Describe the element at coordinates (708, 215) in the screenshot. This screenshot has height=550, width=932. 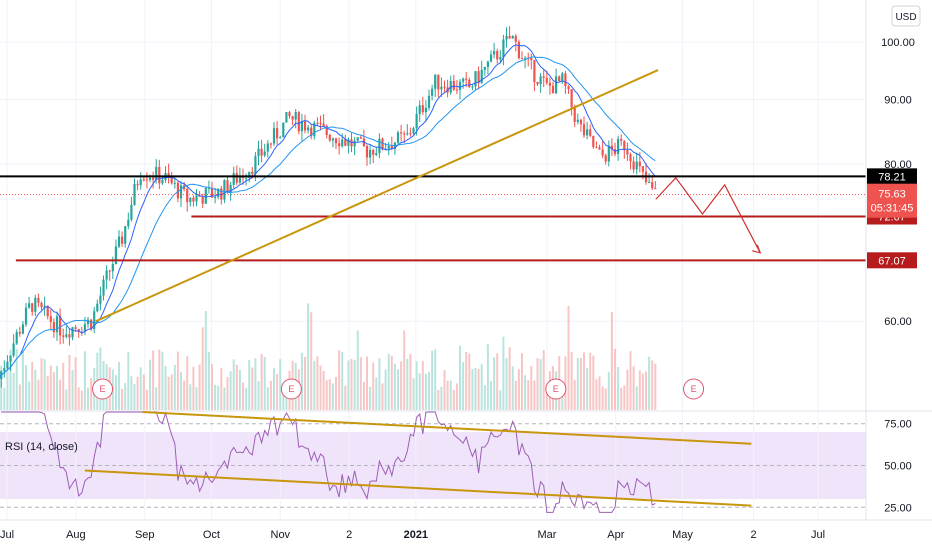
I see `projection-path` at that location.